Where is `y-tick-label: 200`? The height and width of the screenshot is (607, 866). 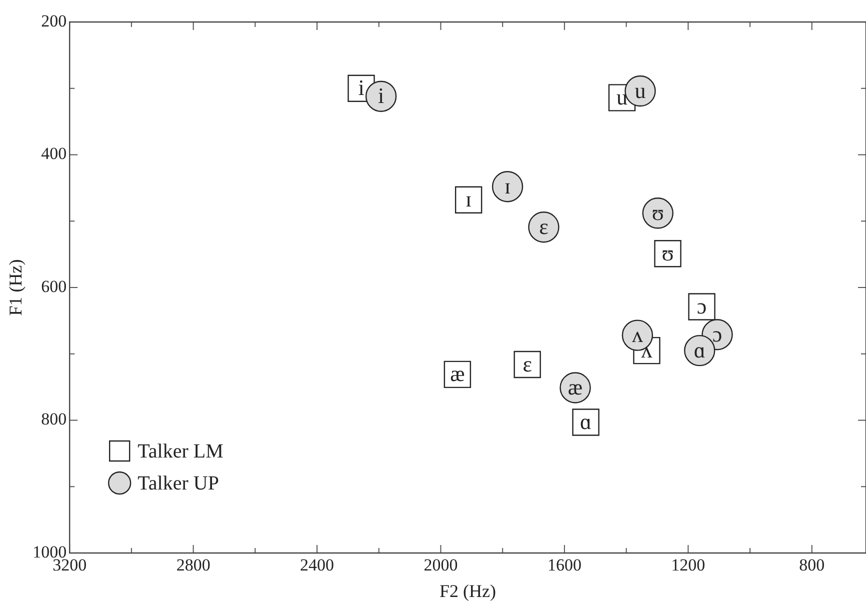 y-tick-label: 200 is located at coordinates (54, 20).